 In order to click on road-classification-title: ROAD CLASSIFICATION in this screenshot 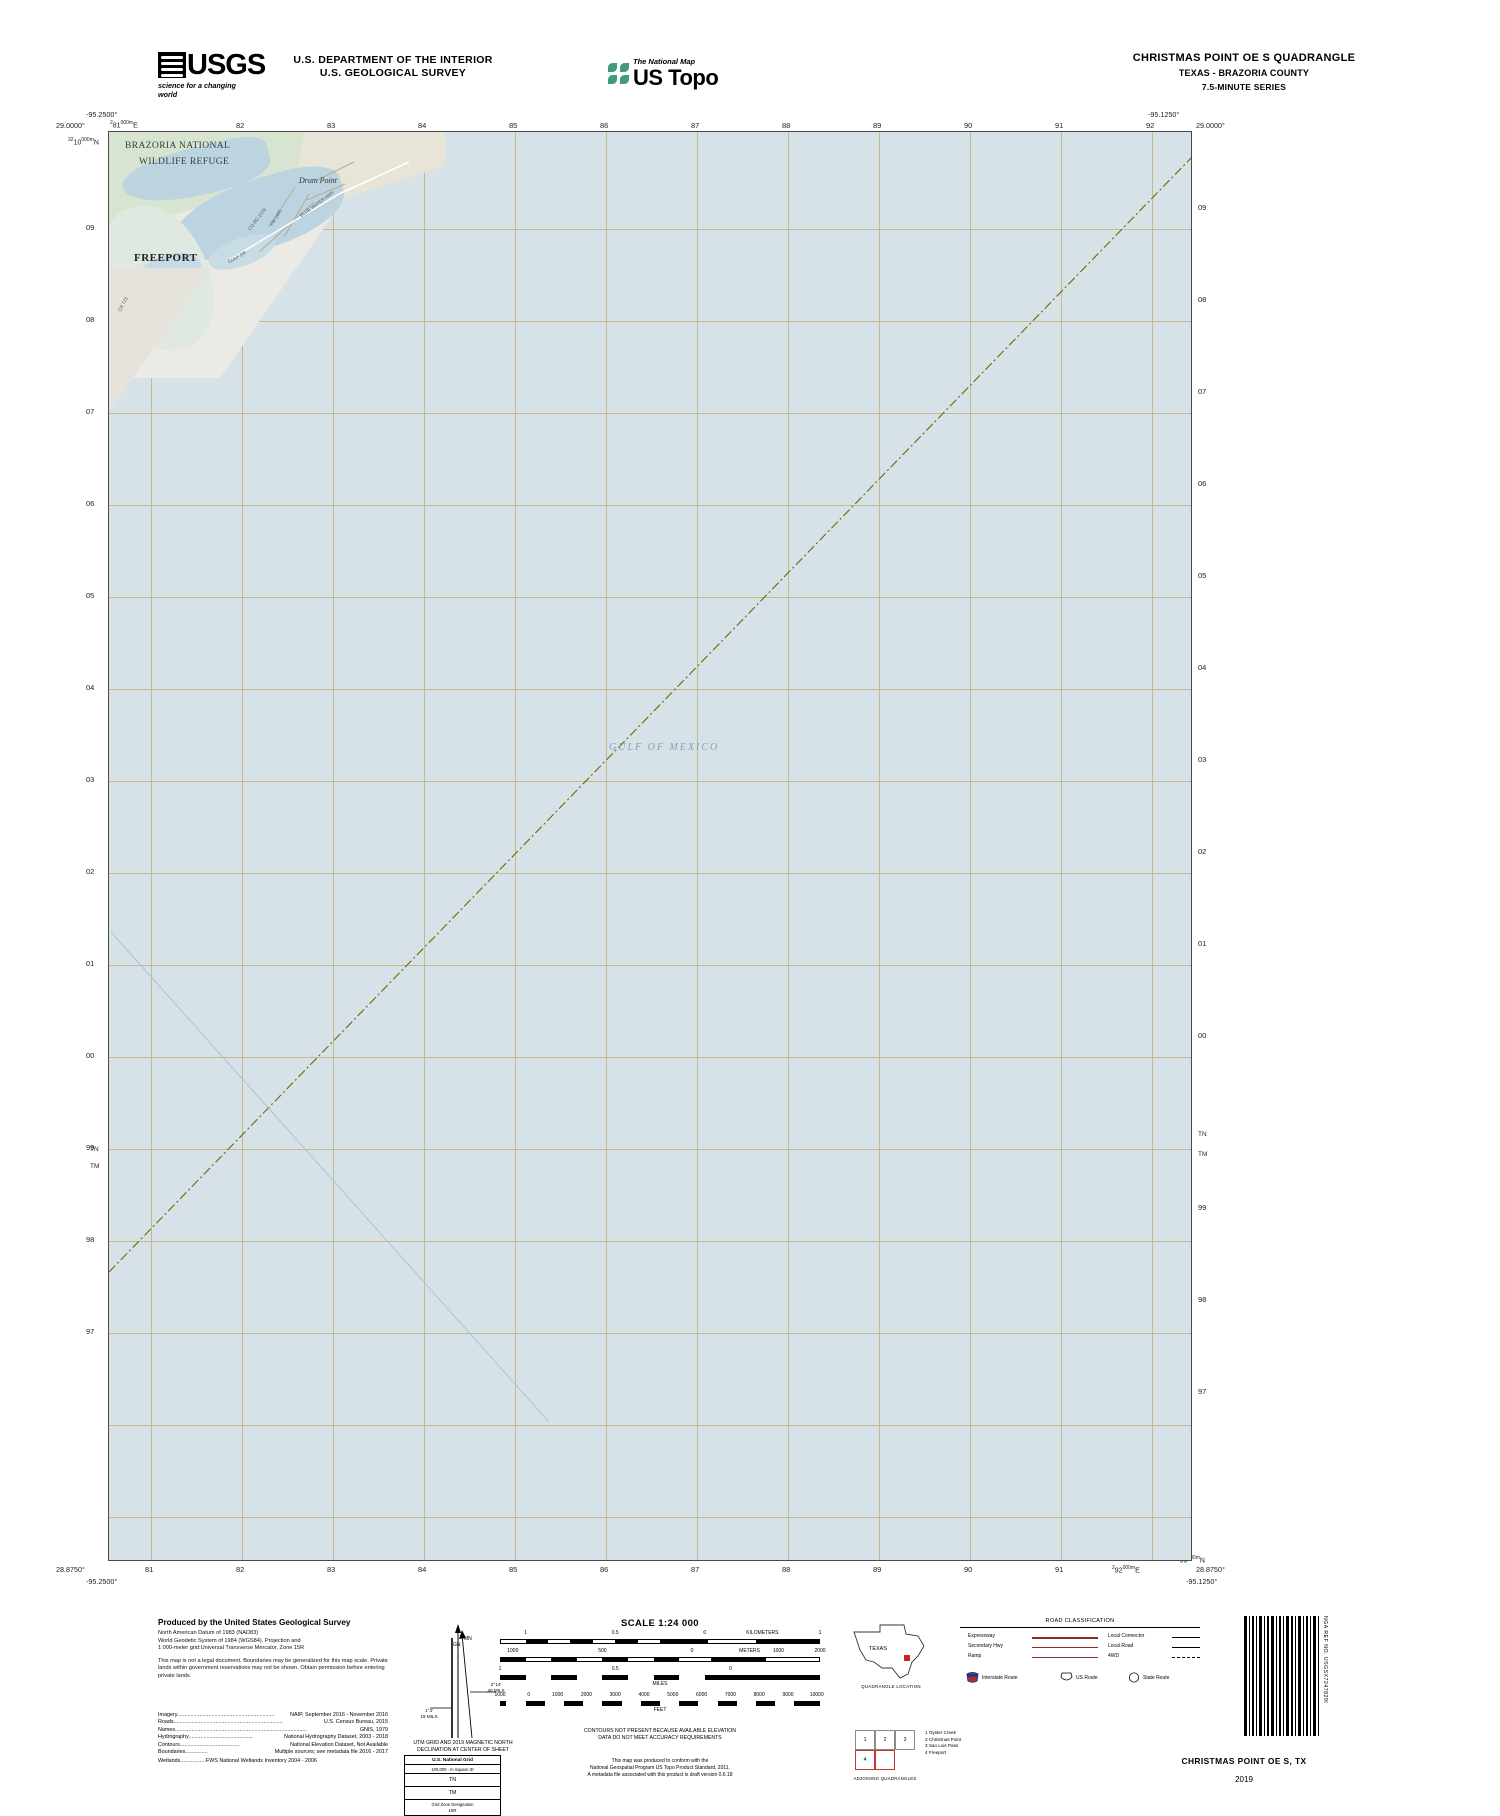, I will do `click(1080, 1621)`.